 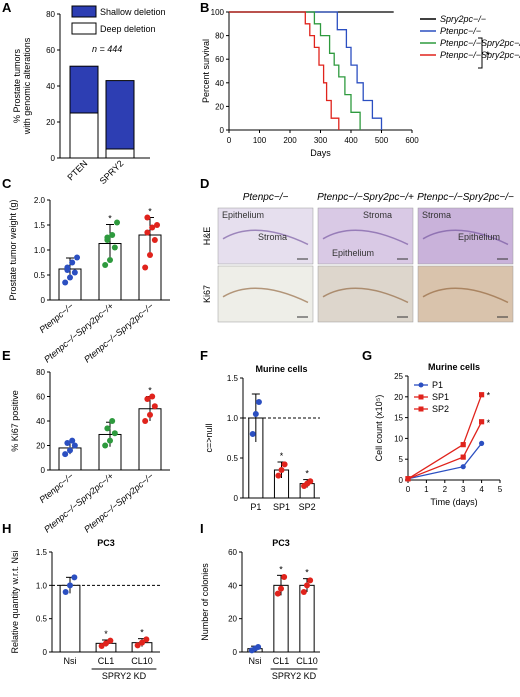 What do you see at coordinates (207, 294) in the screenshot?
I see `row-label: Ki67` at bounding box center [207, 294].